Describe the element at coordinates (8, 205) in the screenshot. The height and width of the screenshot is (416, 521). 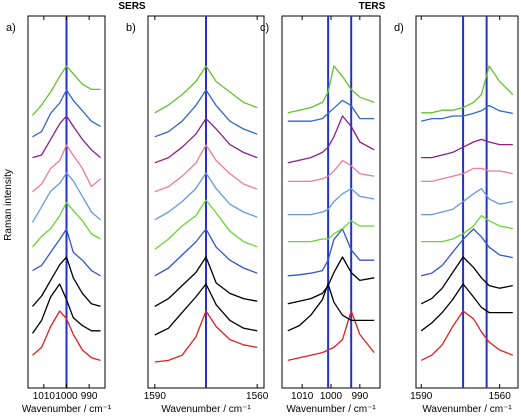
I see `y-axis-label: Raman intensity` at that location.